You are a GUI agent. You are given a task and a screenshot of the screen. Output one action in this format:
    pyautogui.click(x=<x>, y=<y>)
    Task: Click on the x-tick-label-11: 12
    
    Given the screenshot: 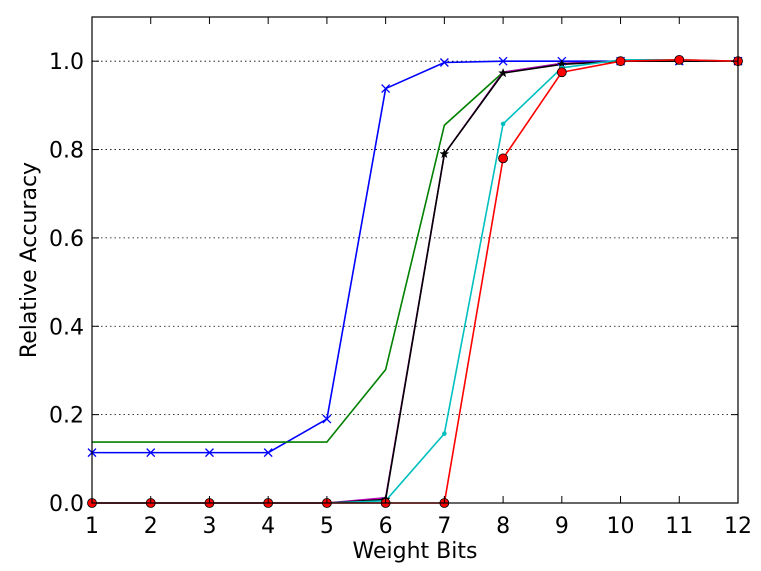 What is the action you would take?
    pyautogui.click(x=738, y=526)
    